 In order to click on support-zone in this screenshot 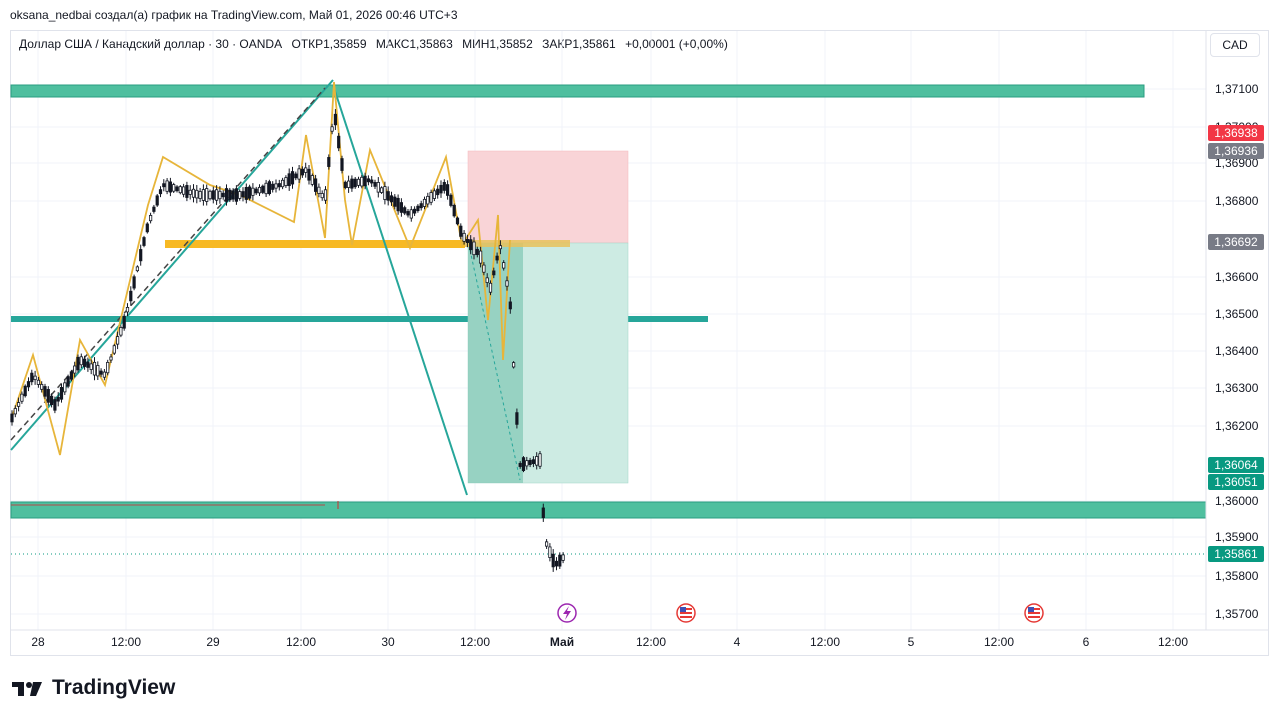, I will do `click(608, 510)`.